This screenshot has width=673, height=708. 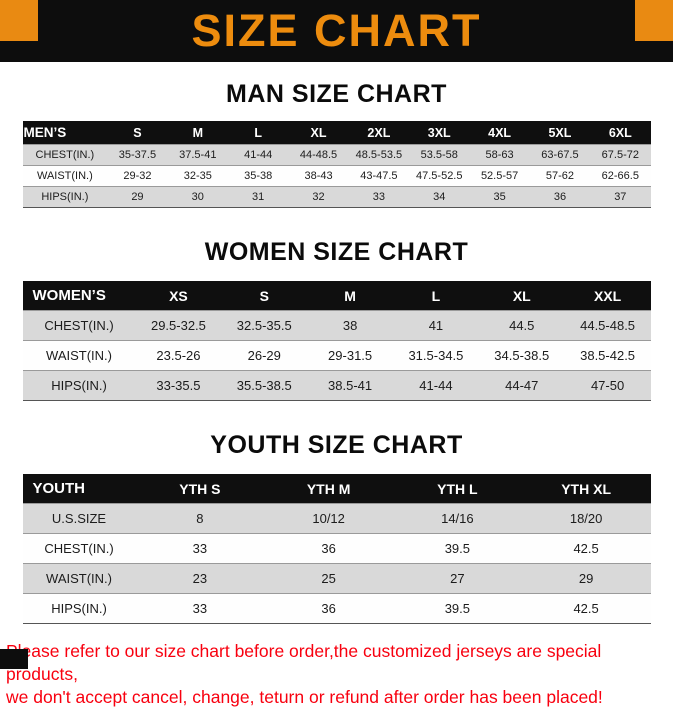 What do you see at coordinates (137, 197) in the screenshot?
I see `size-value-cell: 29` at bounding box center [137, 197].